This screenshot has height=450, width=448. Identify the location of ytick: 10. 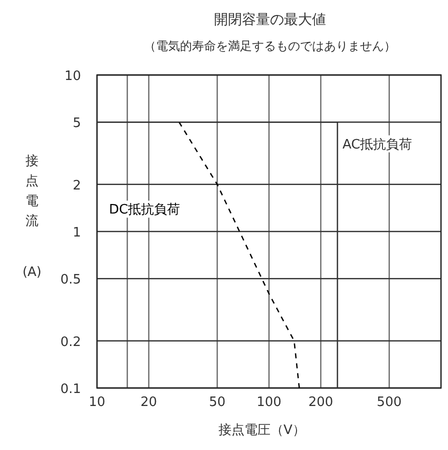
(72, 76).